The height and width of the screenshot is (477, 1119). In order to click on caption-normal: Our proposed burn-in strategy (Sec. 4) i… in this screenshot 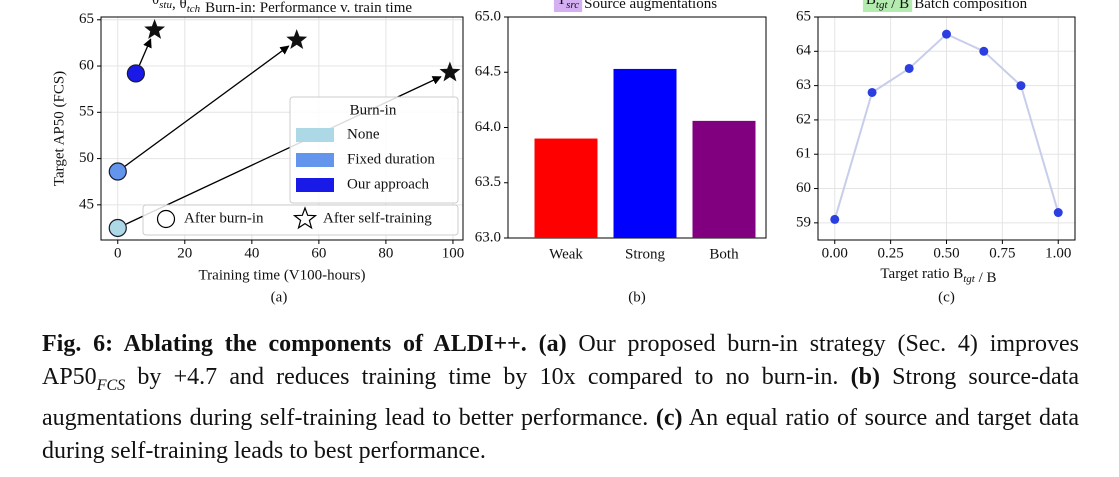, I will do `click(561, 360)`.